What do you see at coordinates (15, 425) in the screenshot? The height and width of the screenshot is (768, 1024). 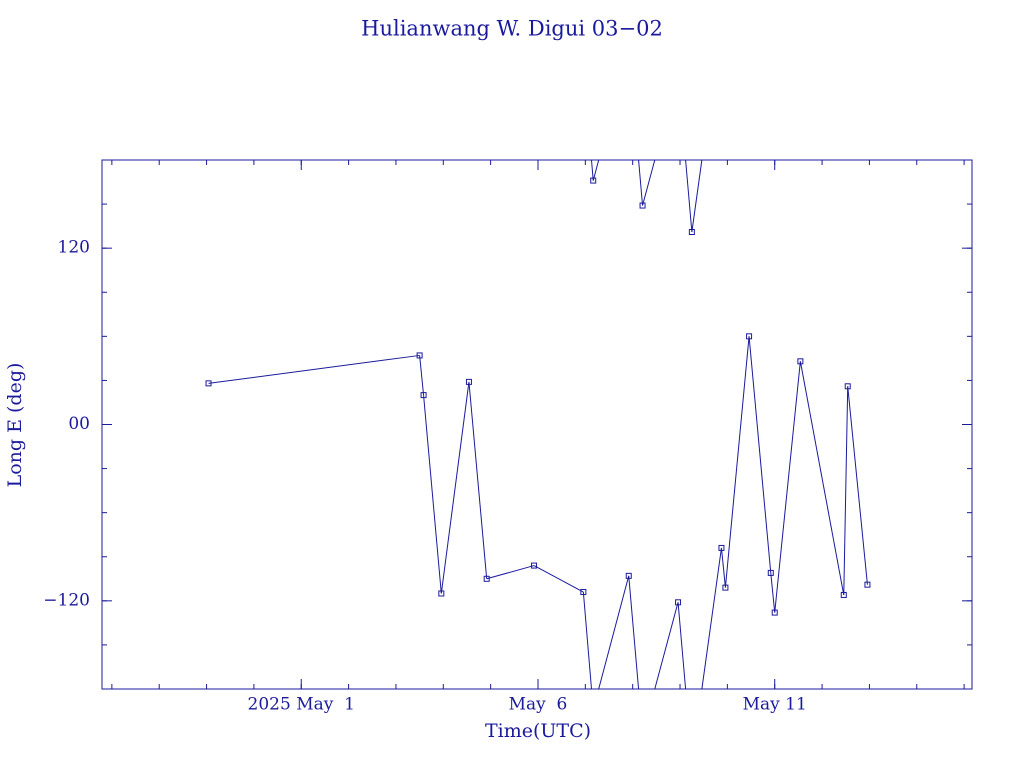 I see `y-axis-label: Long E (deg)` at bounding box center [15, 425].